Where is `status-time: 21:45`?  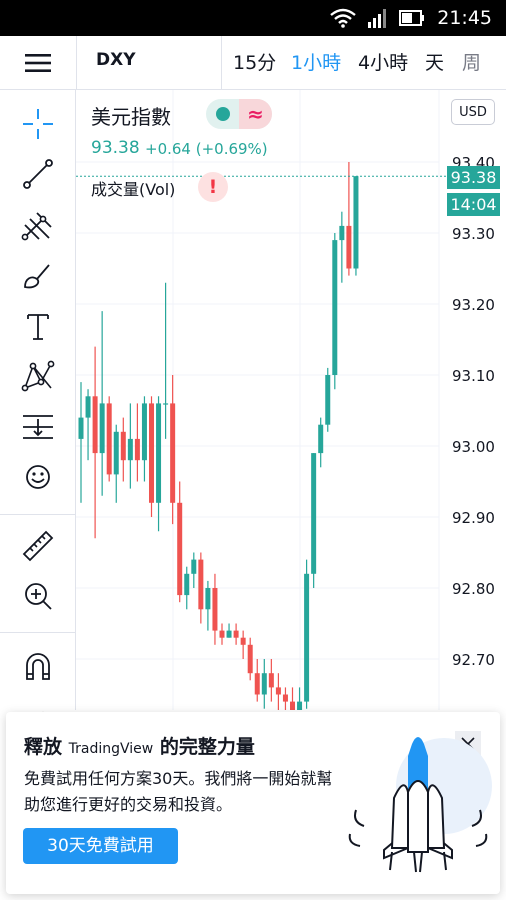
status-time: 21:45 is located at coordinates (464, 18).